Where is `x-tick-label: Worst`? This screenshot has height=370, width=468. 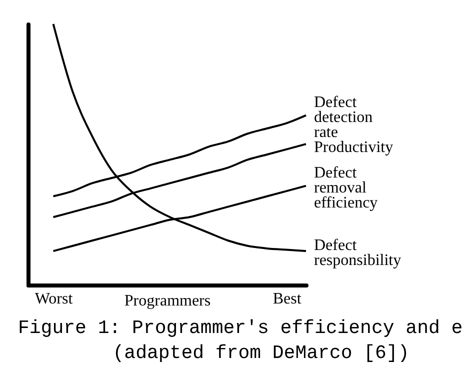 x-tick-label: Worst is located at coordinates (54, 299).